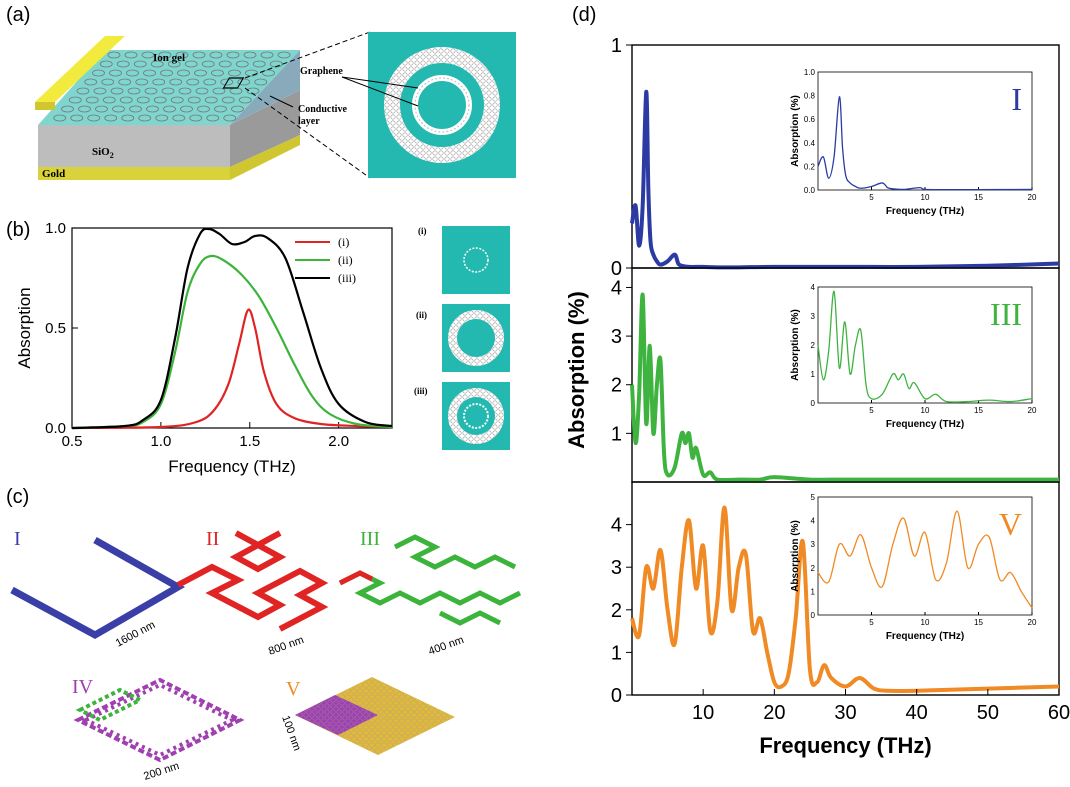 The image size is (1070, 787). I want to click on inset-y-tick-label: 0.6, so click(810, 119).